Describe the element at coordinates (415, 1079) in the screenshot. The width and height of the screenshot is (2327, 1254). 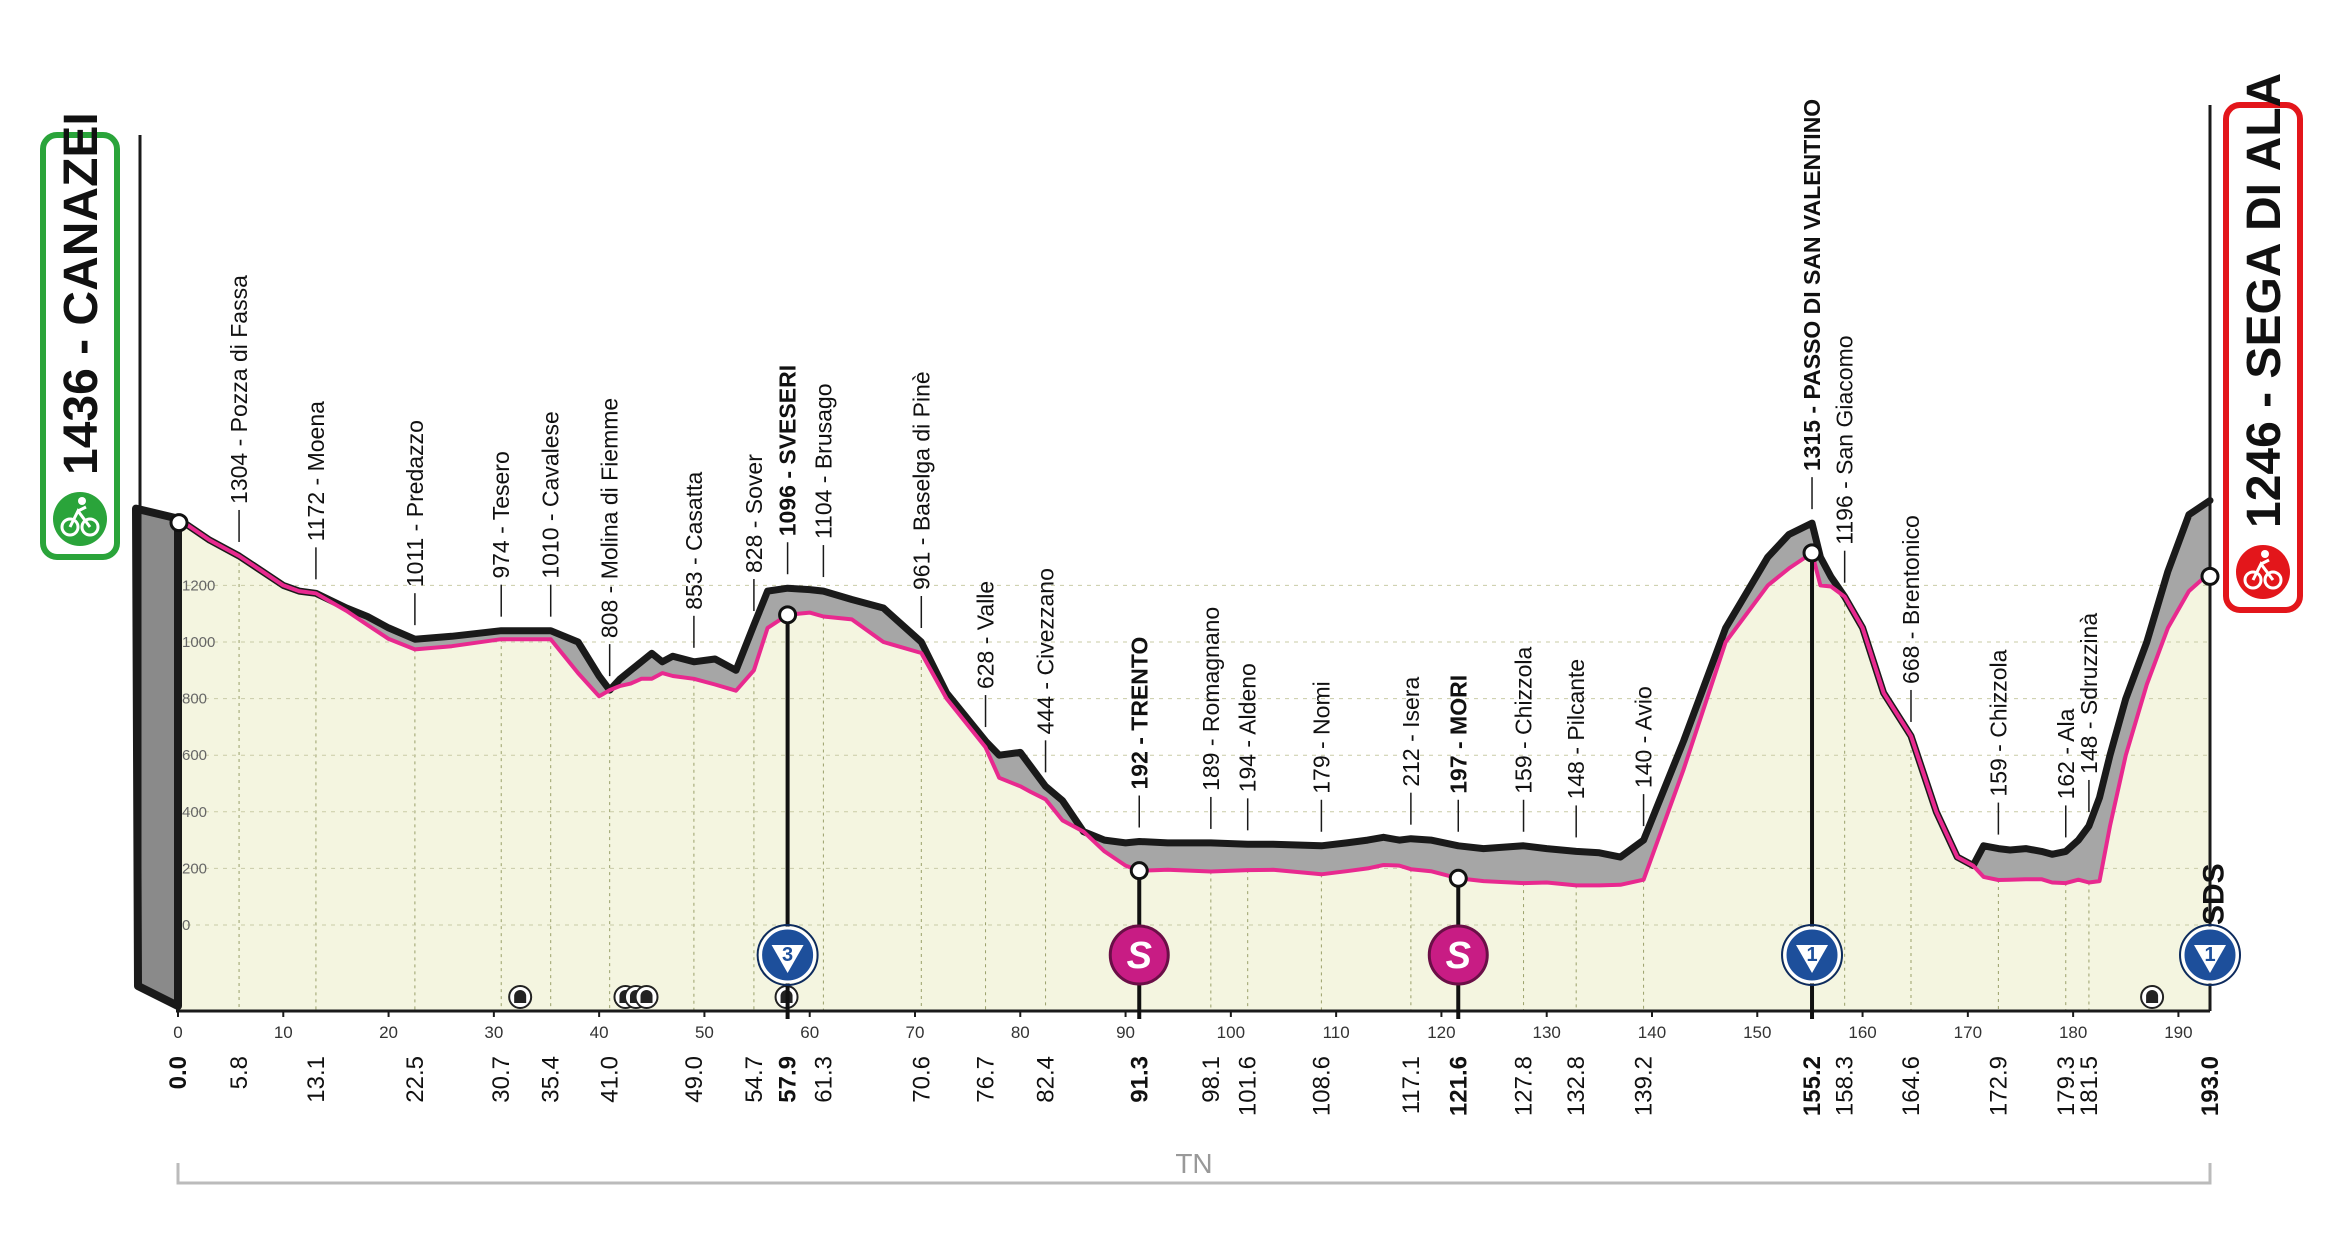
I see `km-label: 22.5` at that location.